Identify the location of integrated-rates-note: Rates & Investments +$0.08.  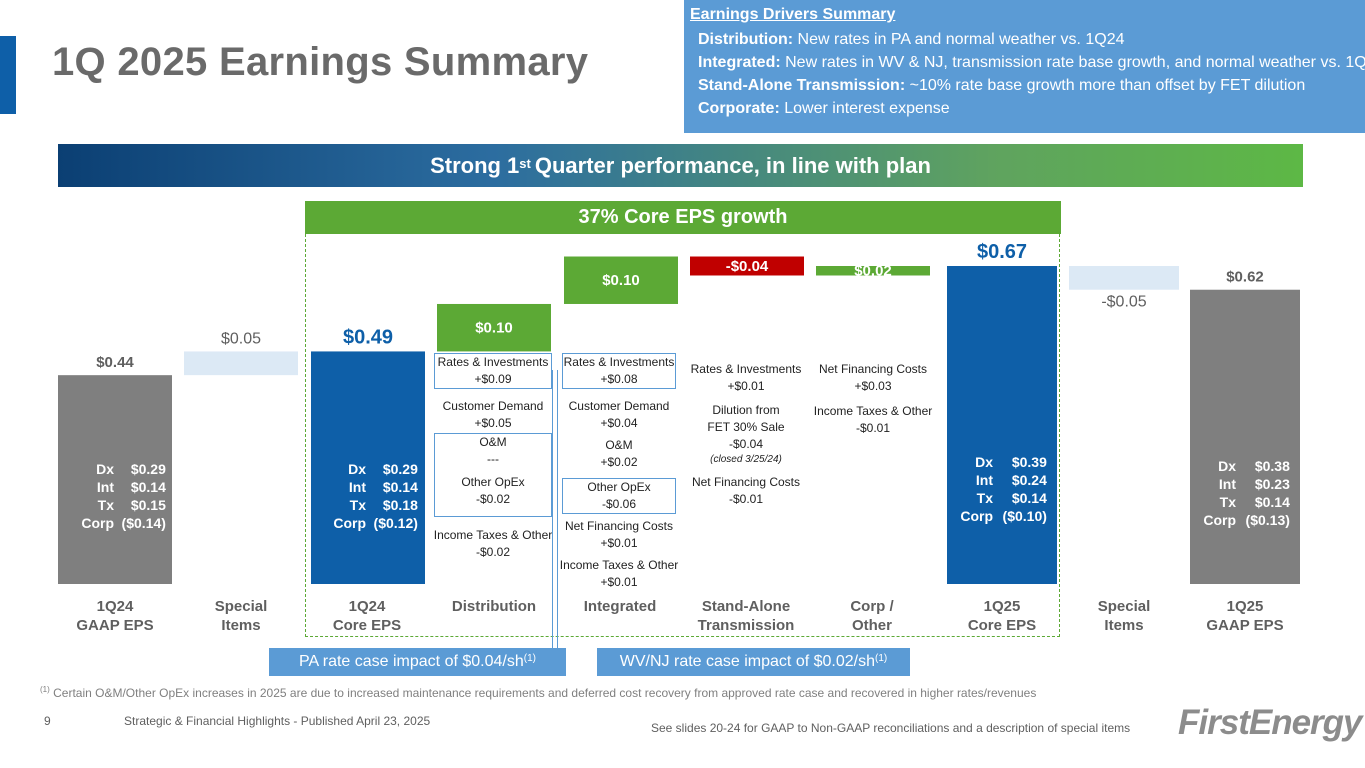
(619, 371).